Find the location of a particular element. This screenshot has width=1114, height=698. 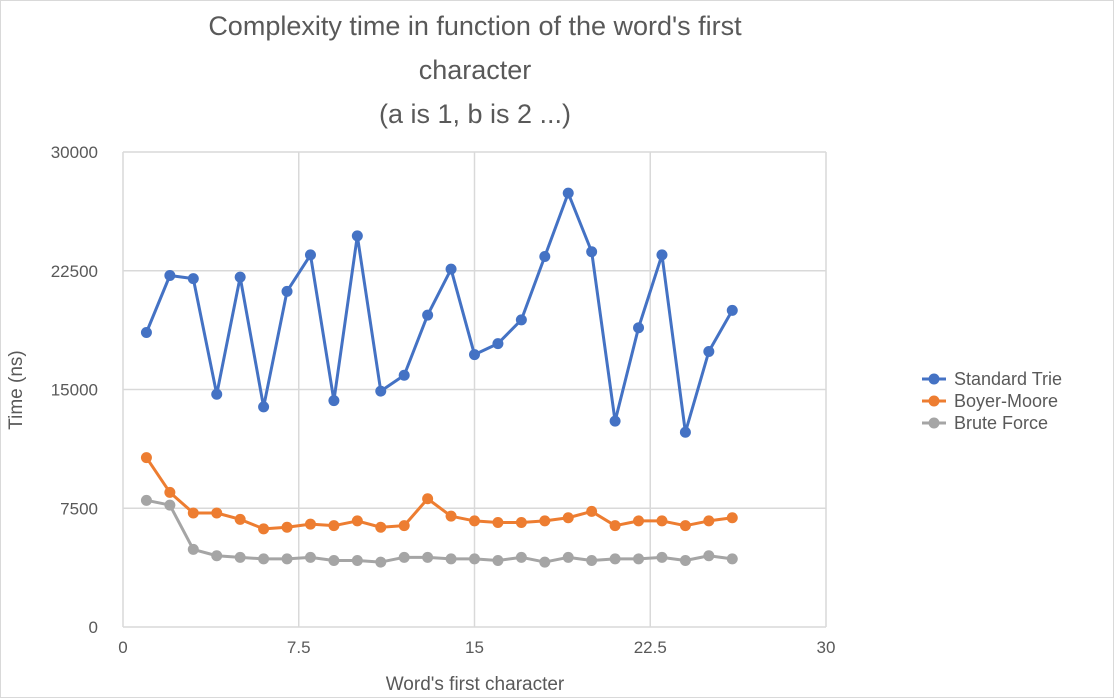

x-tick-label: 22.5 is located at coordinates (650, 647).